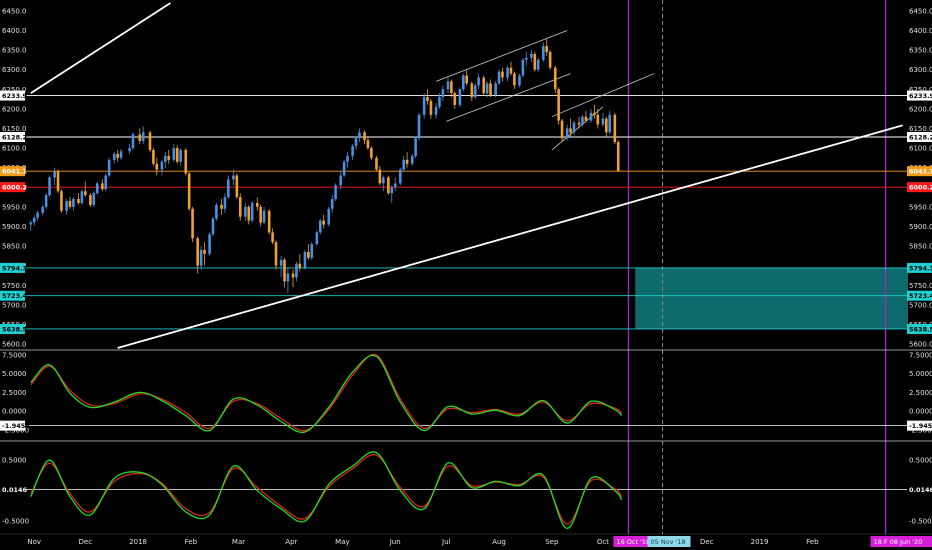 Image resolution: width=932 pixels, height=550 pixels. Describe the element at coordinates (919, 328) in the screenshot. I see `price-tag-right: 5638.5` at that location.